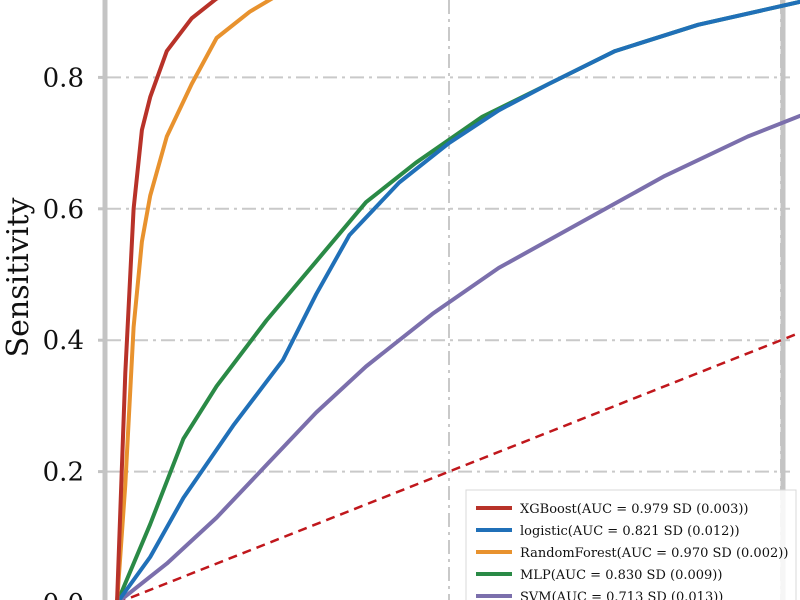  What do you see at coordinates (621, 575) in the screenshot?
I see `legend-label: MLP(AUC = 0.830 SD (0.009))` at bounding box center [621, 575].